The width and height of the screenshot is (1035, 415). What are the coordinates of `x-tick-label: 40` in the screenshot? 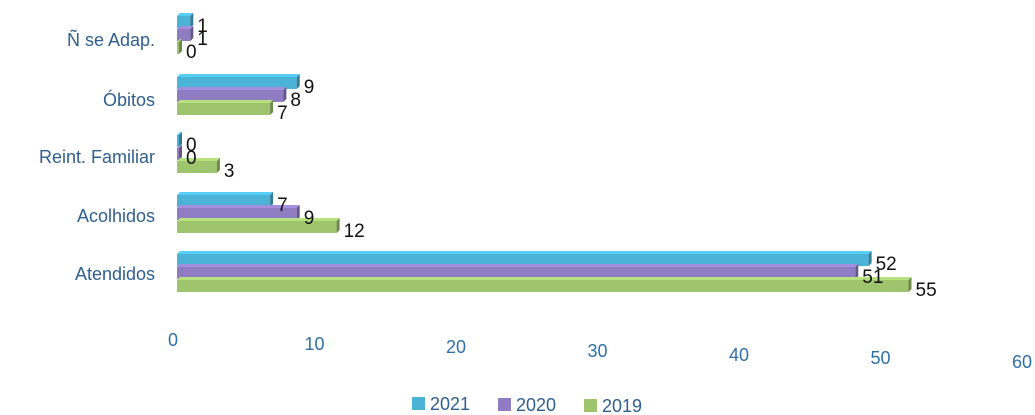 It's located at (739, 355).